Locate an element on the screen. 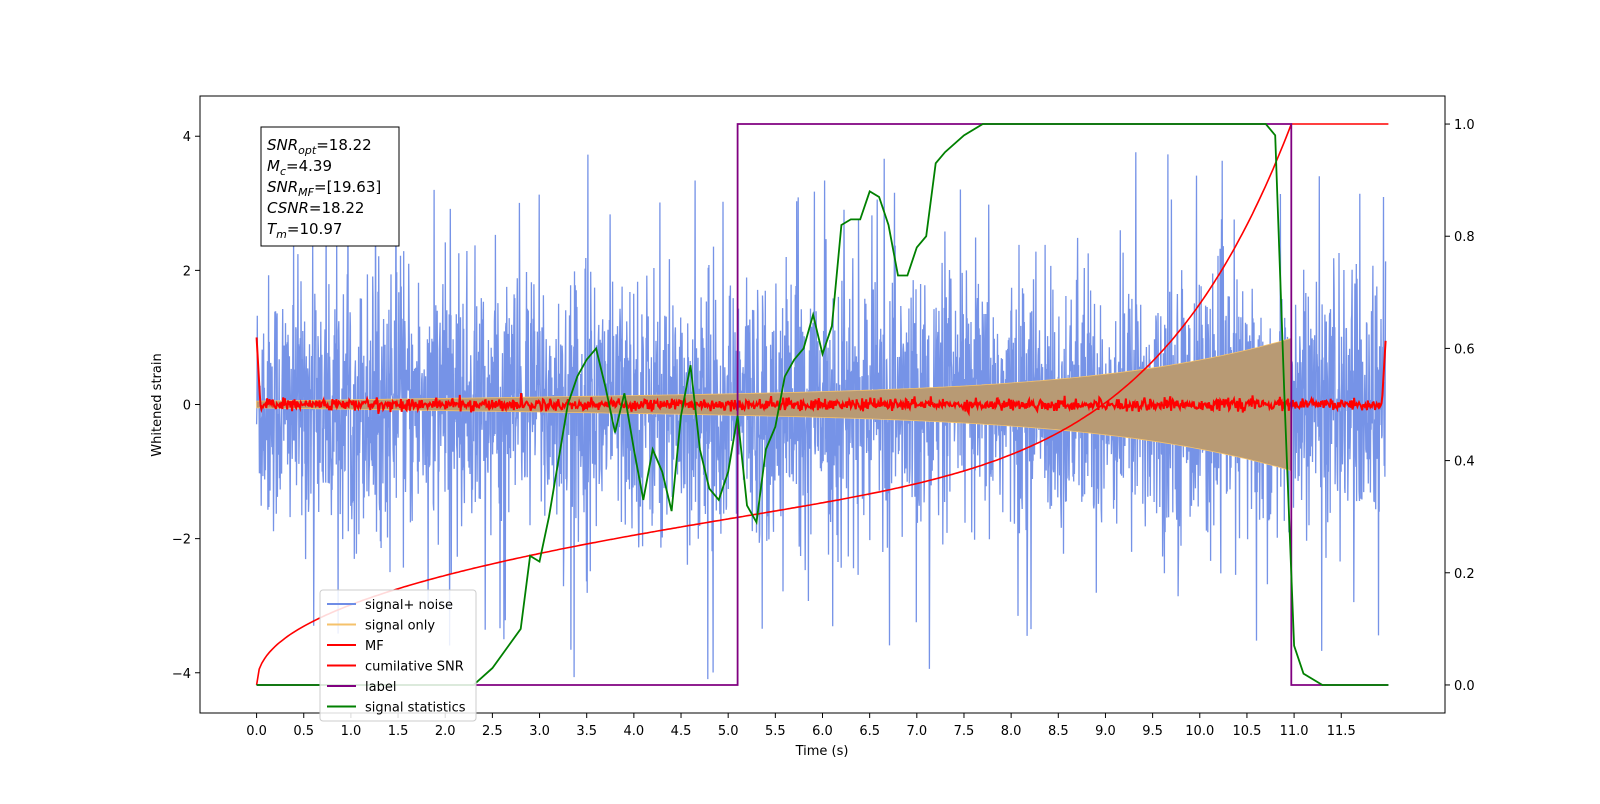 The width and height of the screenshot is (1600, 804). y2-tick-label: 1.0 is located at coordinates (1464, 125).